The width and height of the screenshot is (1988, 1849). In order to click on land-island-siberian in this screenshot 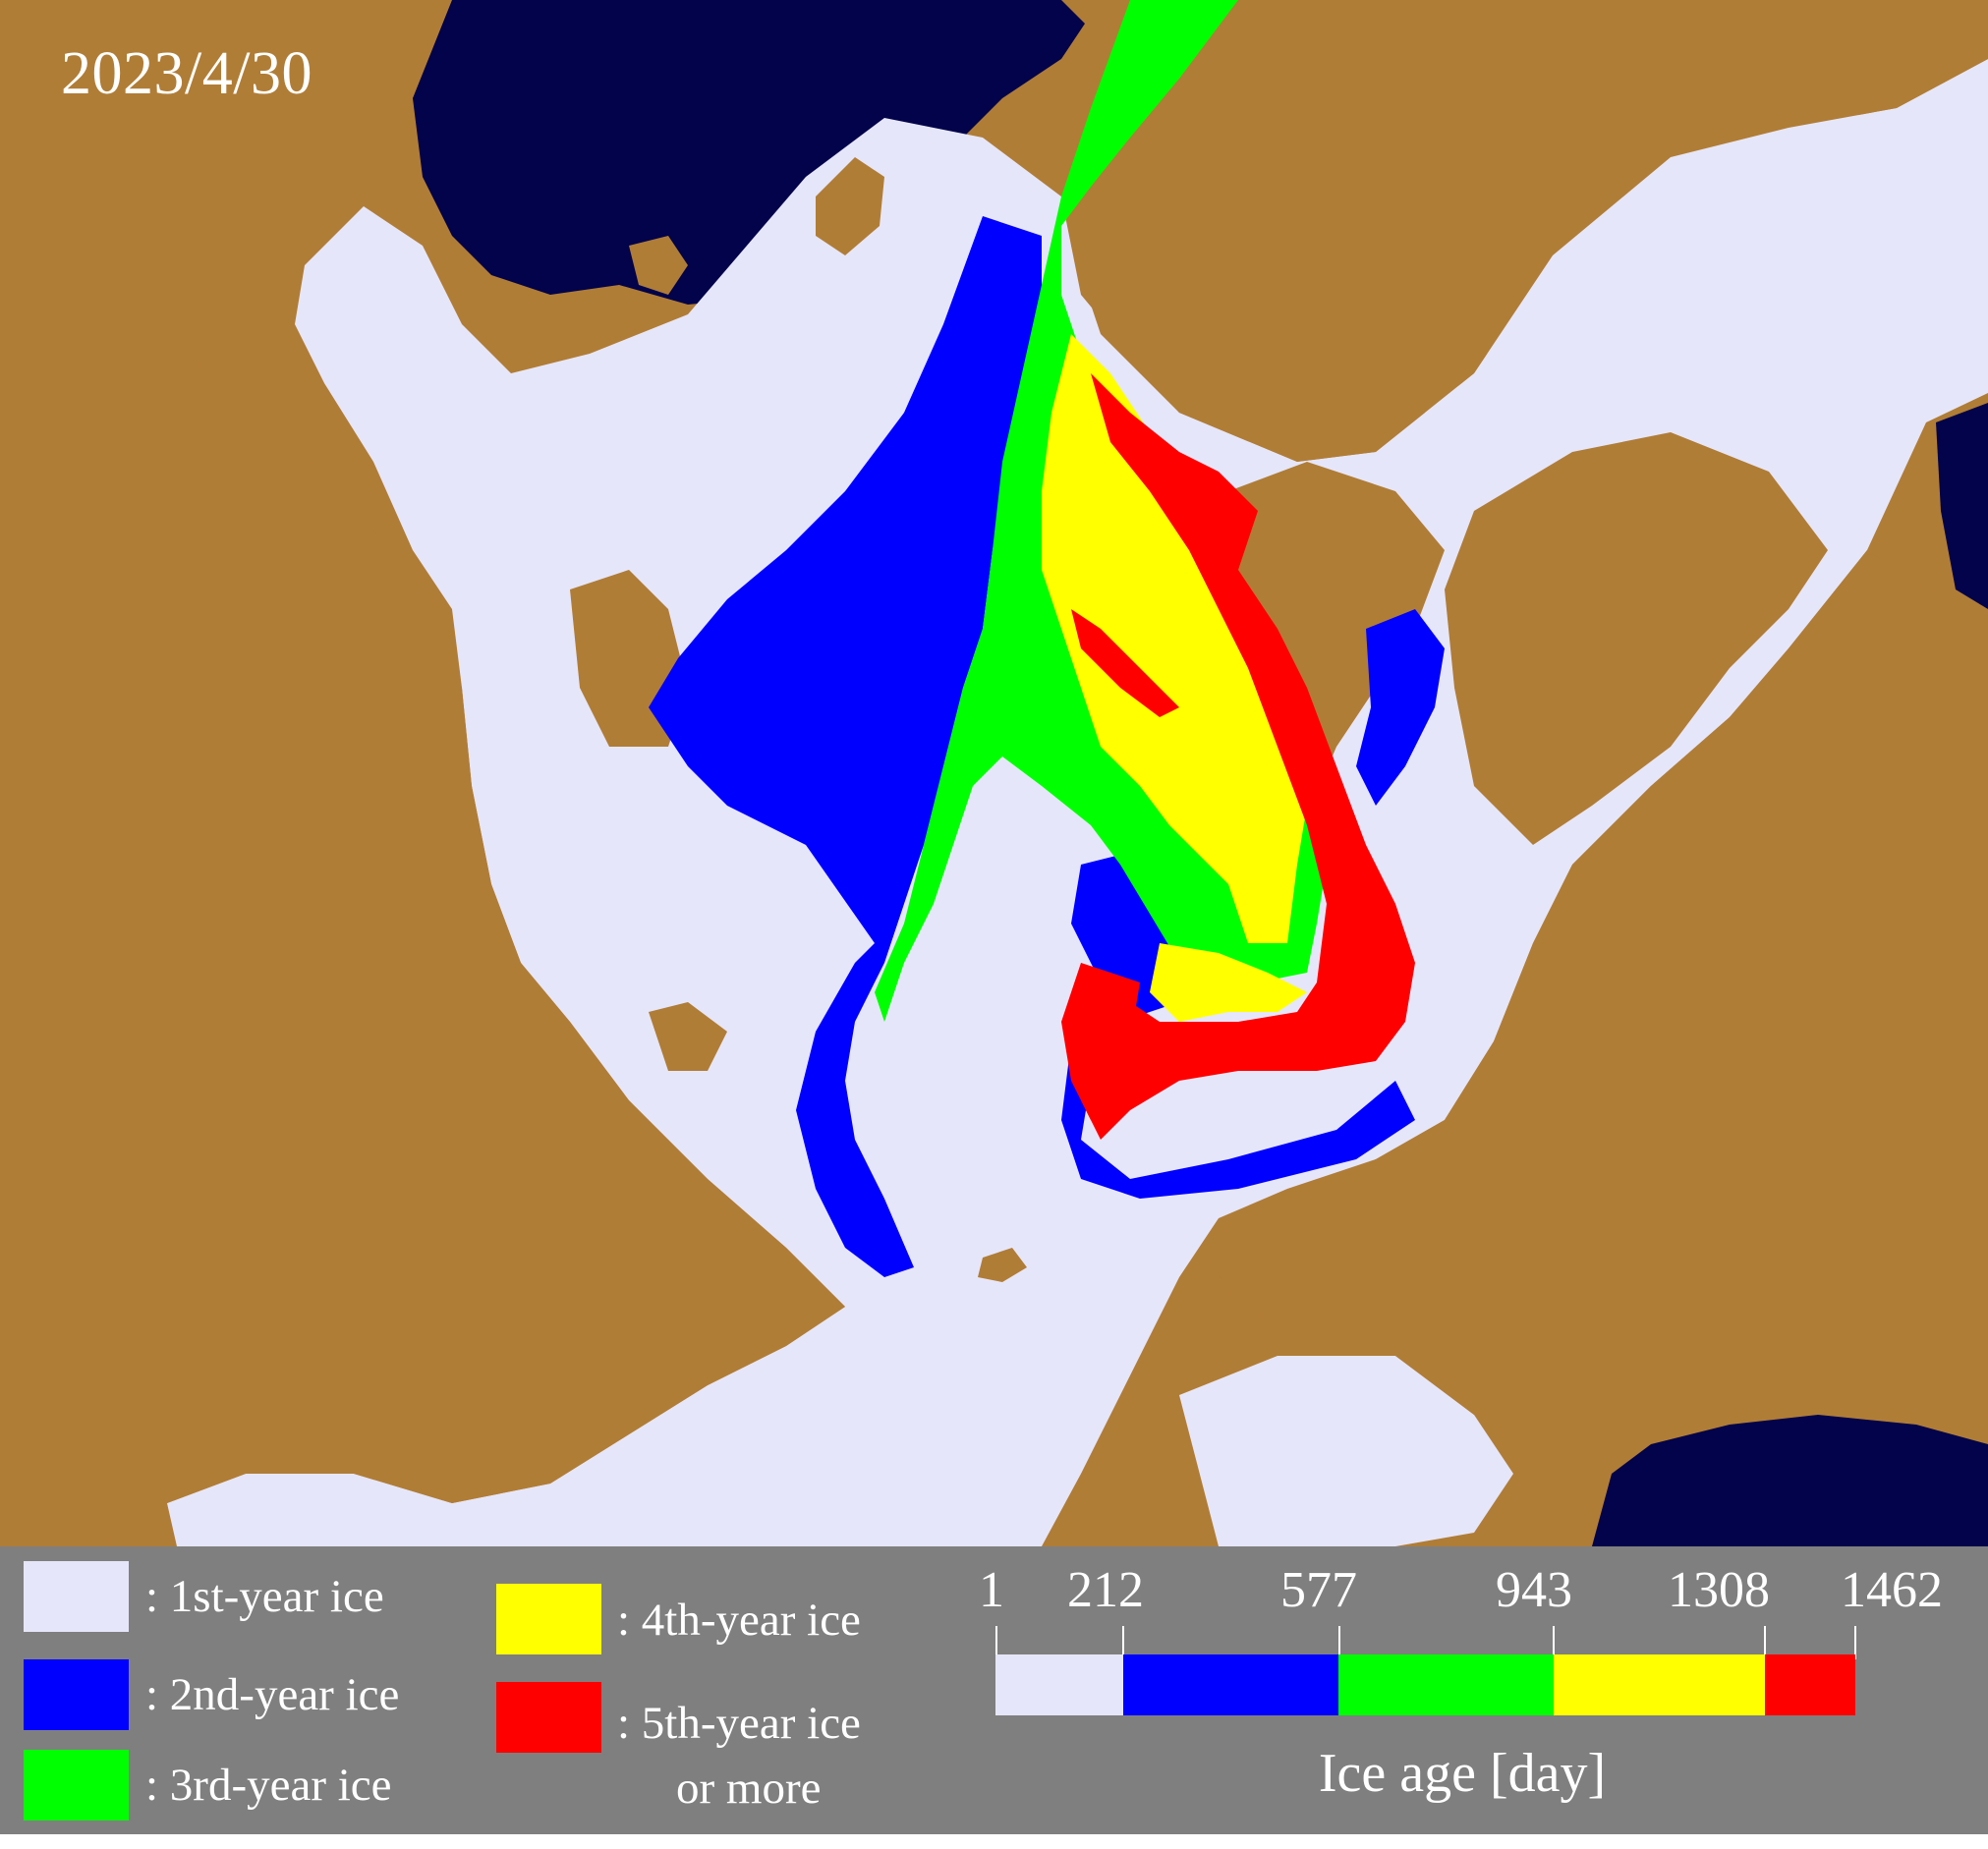, I will do `click(688, 1036)`.